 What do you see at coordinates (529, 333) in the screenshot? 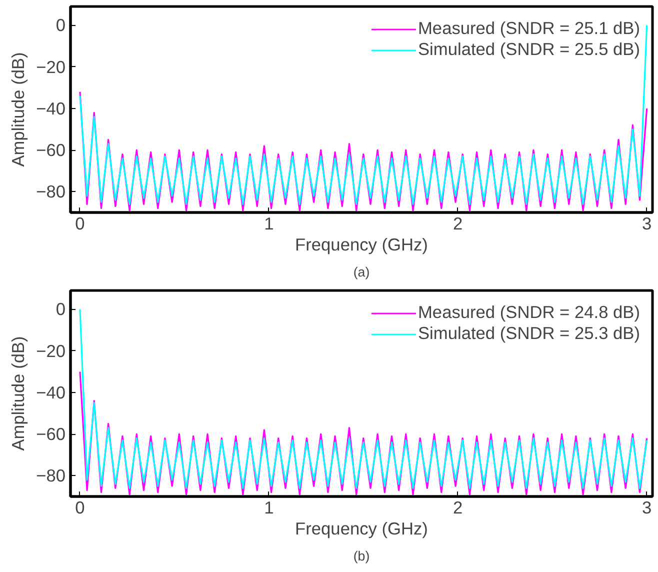
I see `legend-label: Simulated (SNDR = 25.3 dB)` at bounding box center [529, 333].